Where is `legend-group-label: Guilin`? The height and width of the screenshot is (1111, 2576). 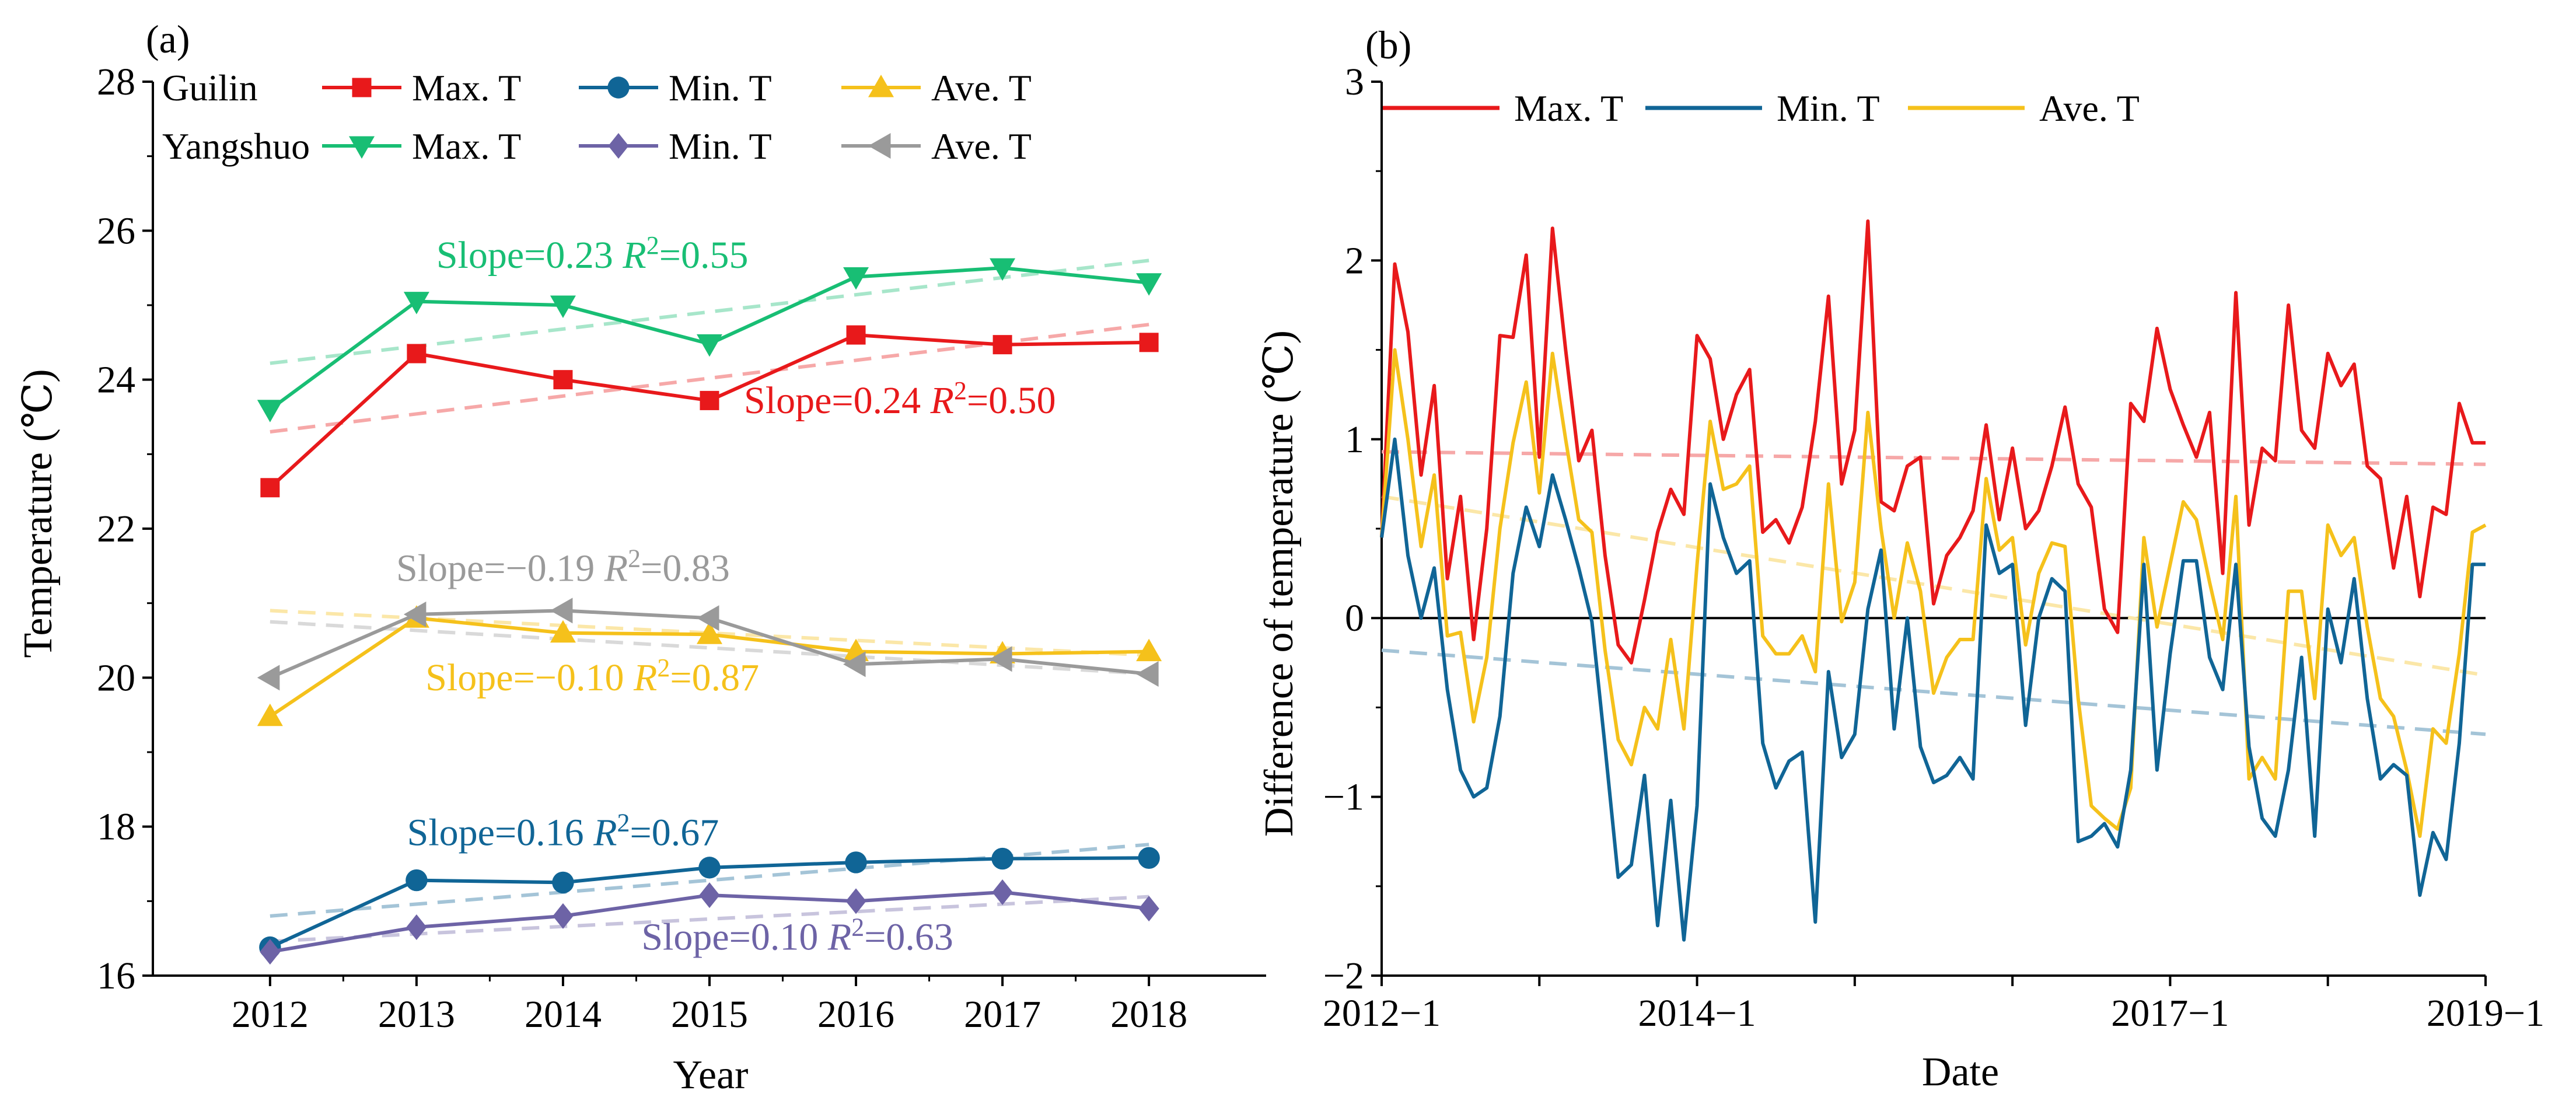
legend-group-label: Guilin is located at coordinates (210, 88).